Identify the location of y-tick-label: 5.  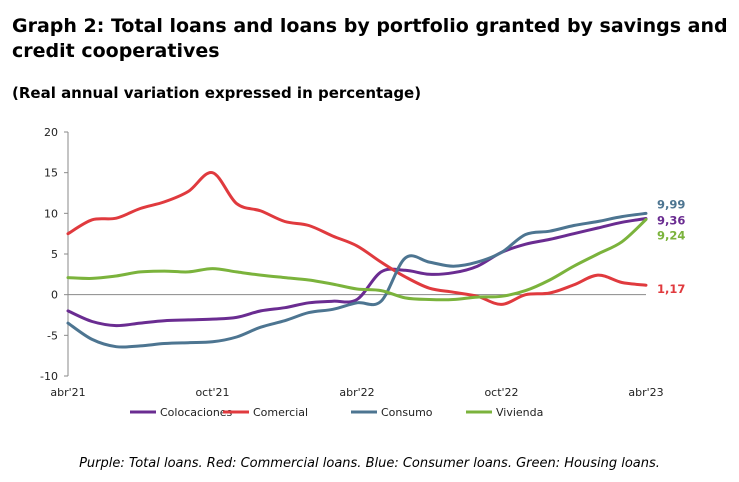
(54, 254).